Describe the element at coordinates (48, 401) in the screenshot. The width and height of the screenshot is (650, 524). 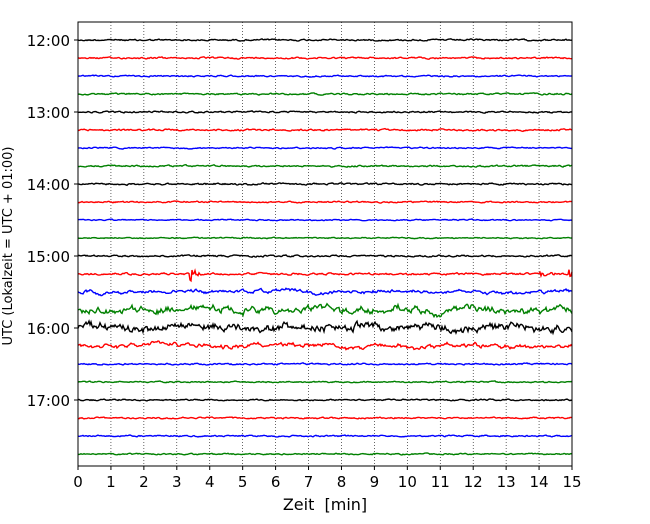
I see `y-tick-label: 17:00` at that location.